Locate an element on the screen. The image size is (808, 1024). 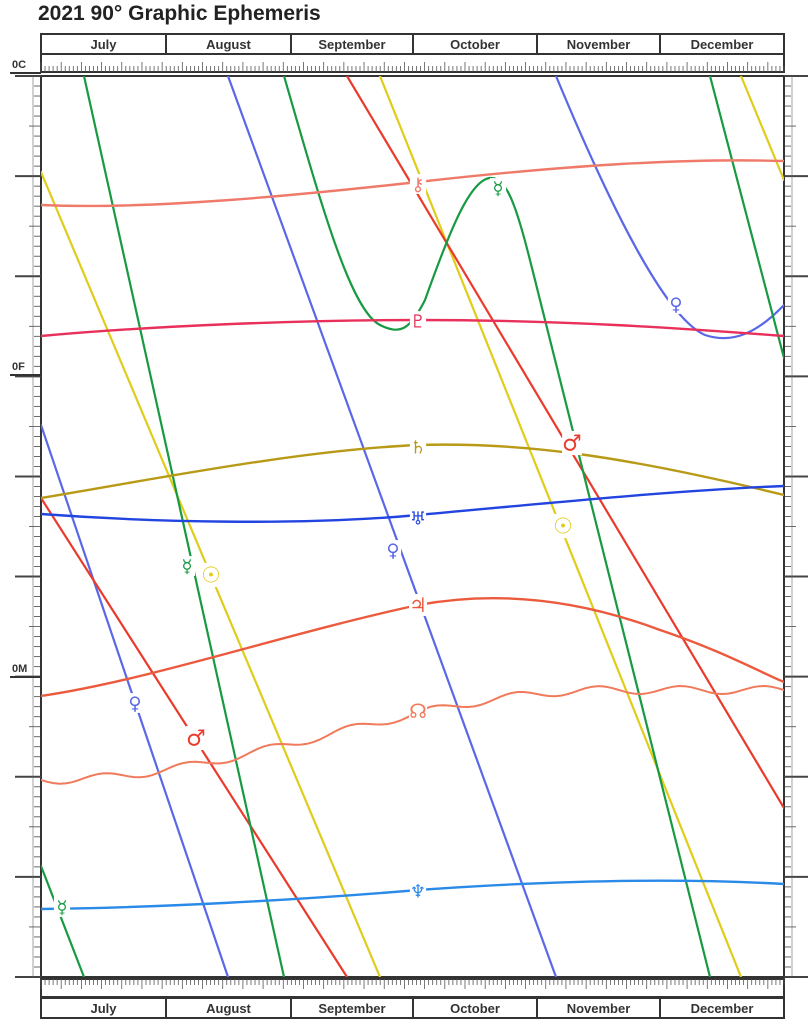
chart-title: 2021 90° Graphic Ephemeris is located at coordinates (179, 13).